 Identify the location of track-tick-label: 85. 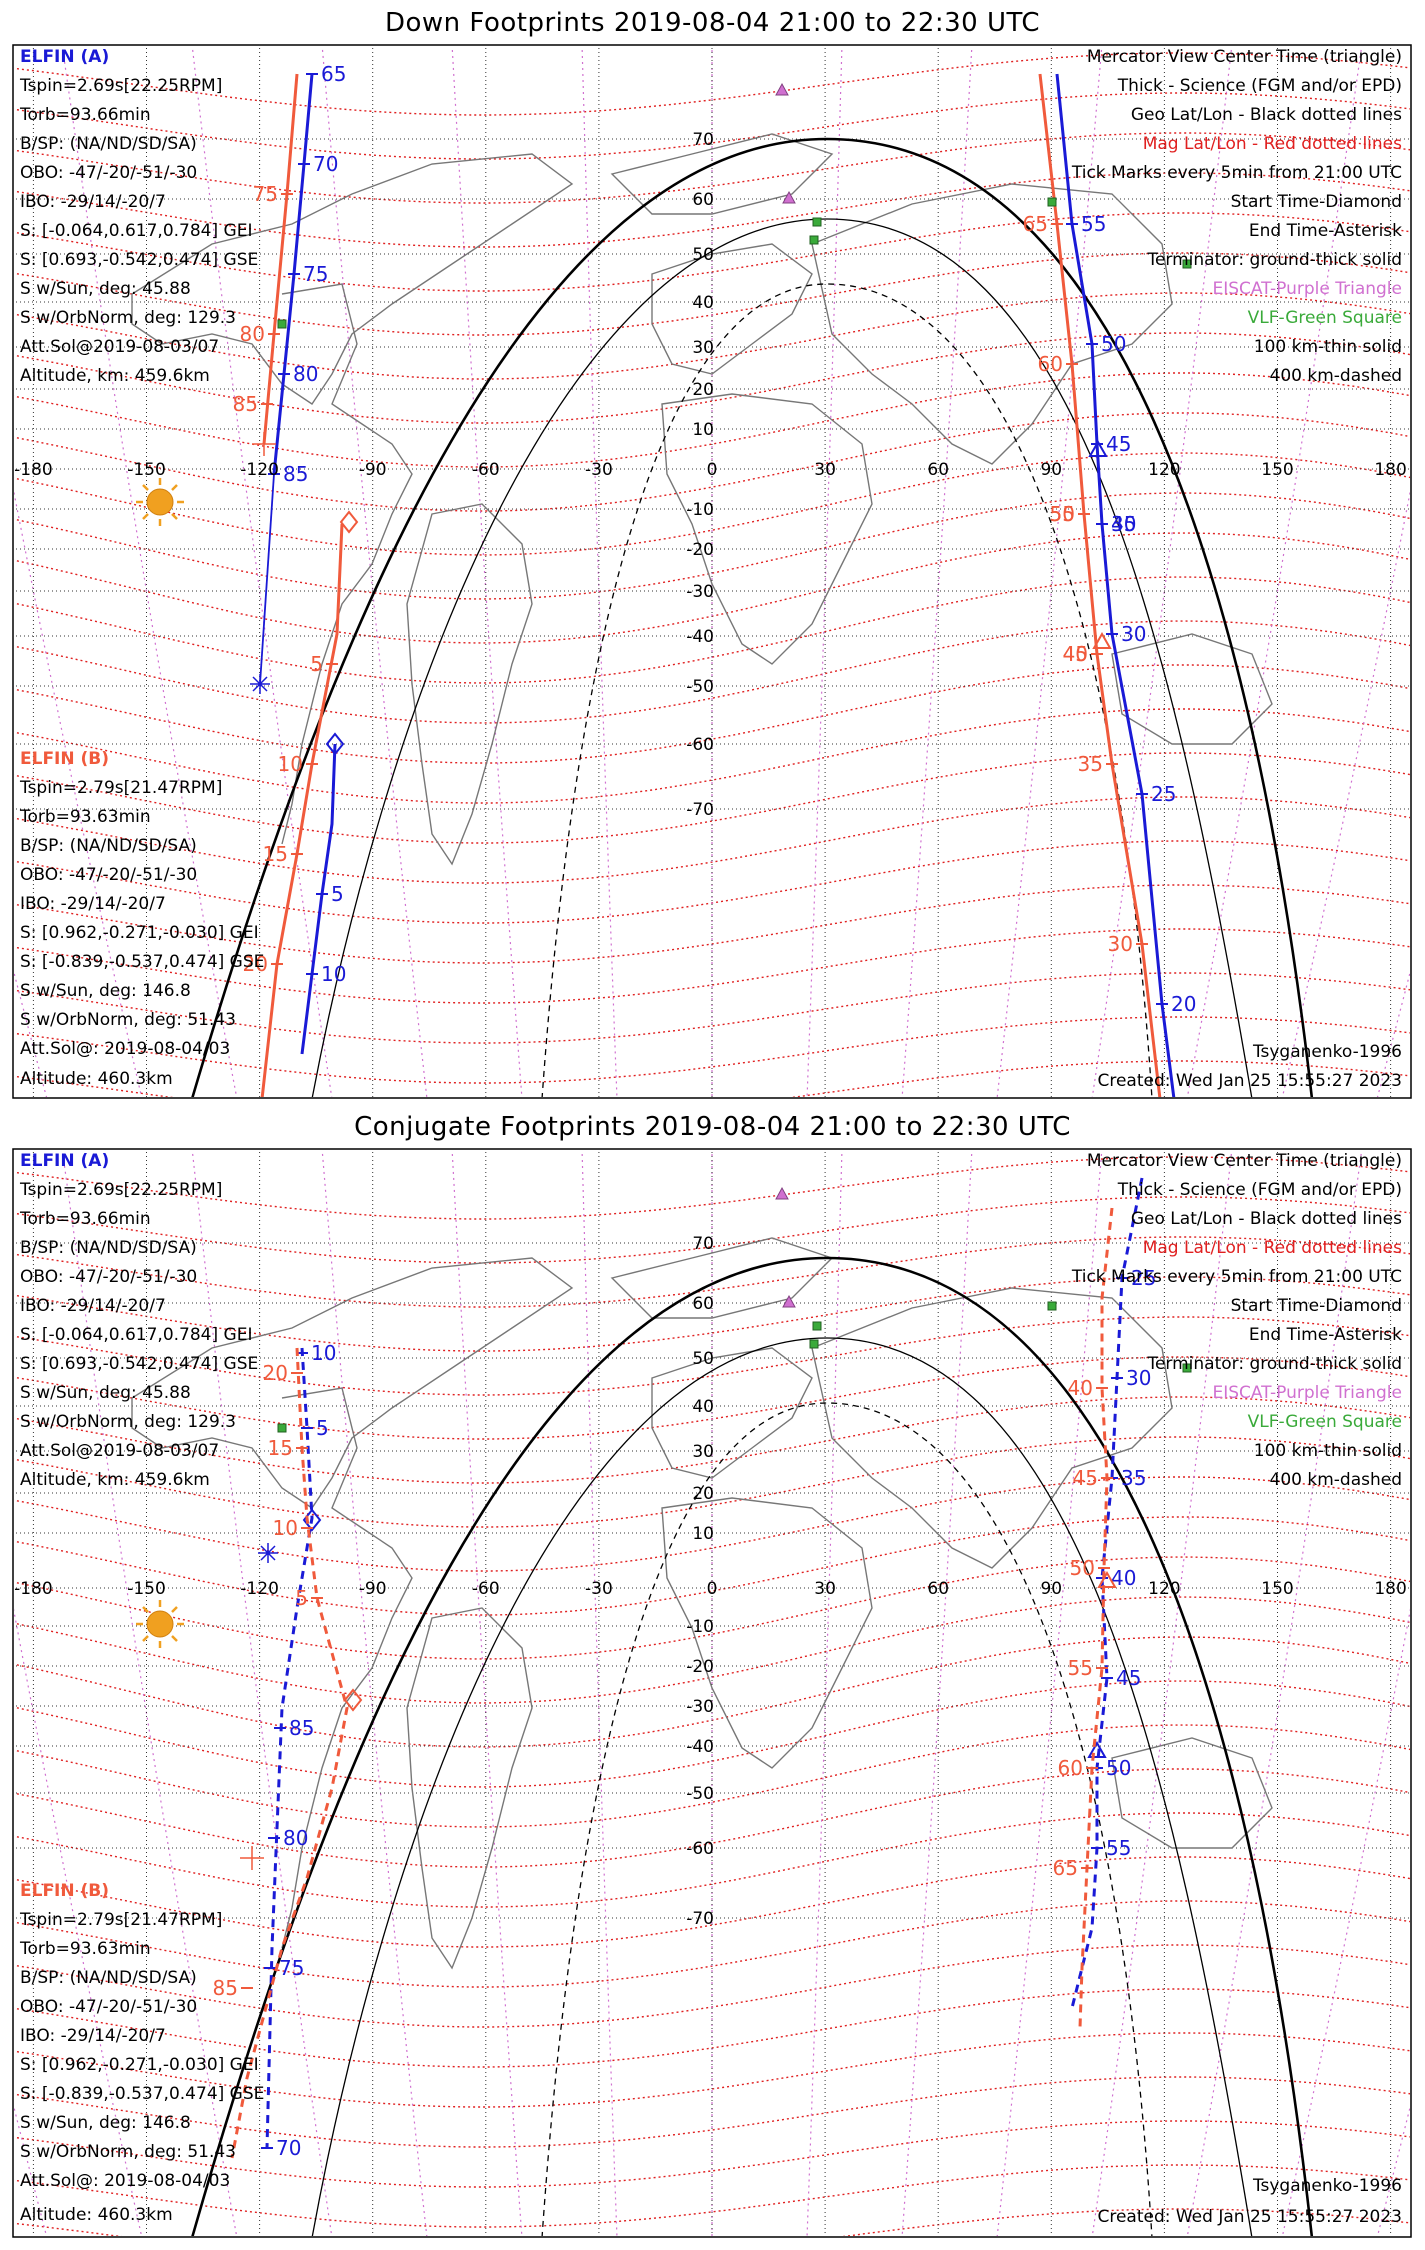
(295, 474).